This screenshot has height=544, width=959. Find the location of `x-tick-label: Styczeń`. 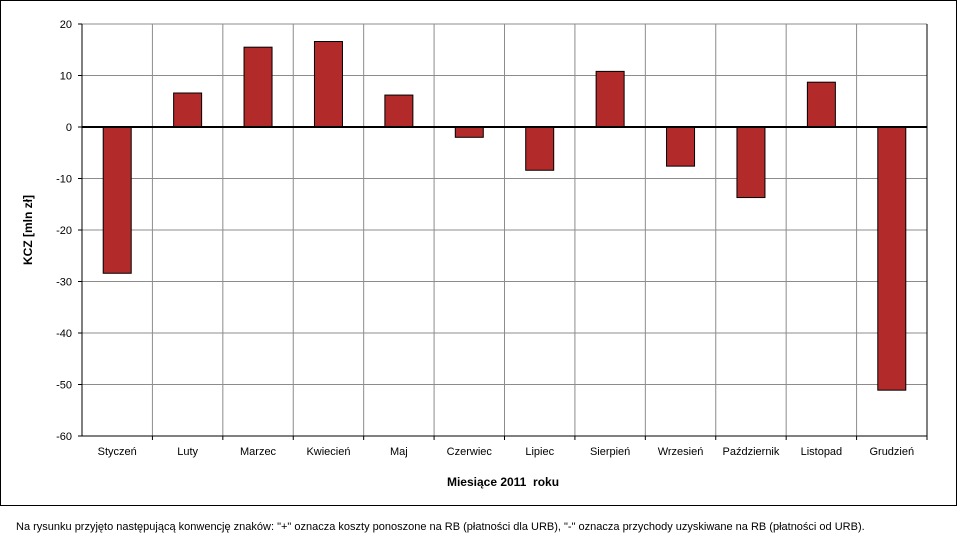

x-tick-label: Styczeń is located at coordinates (117, 452).